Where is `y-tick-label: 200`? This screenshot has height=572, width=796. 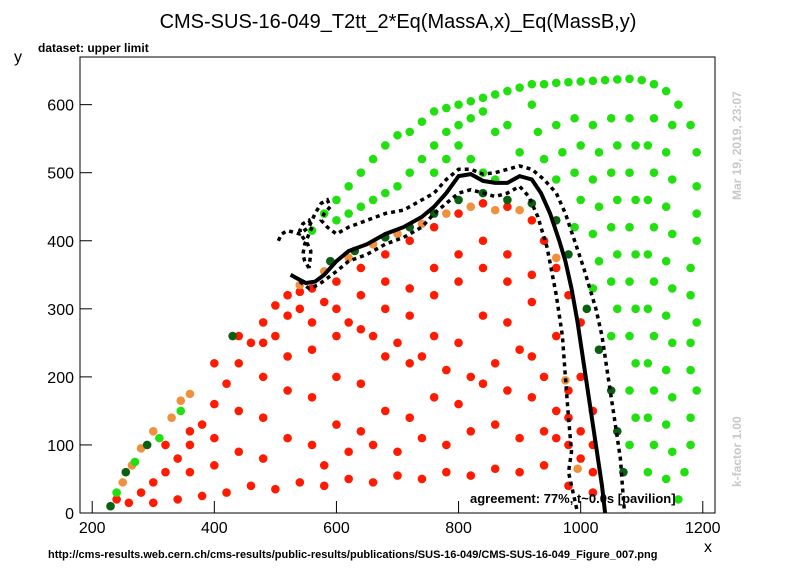 y-tick-label: 200 is located at coordinates (60, 378).